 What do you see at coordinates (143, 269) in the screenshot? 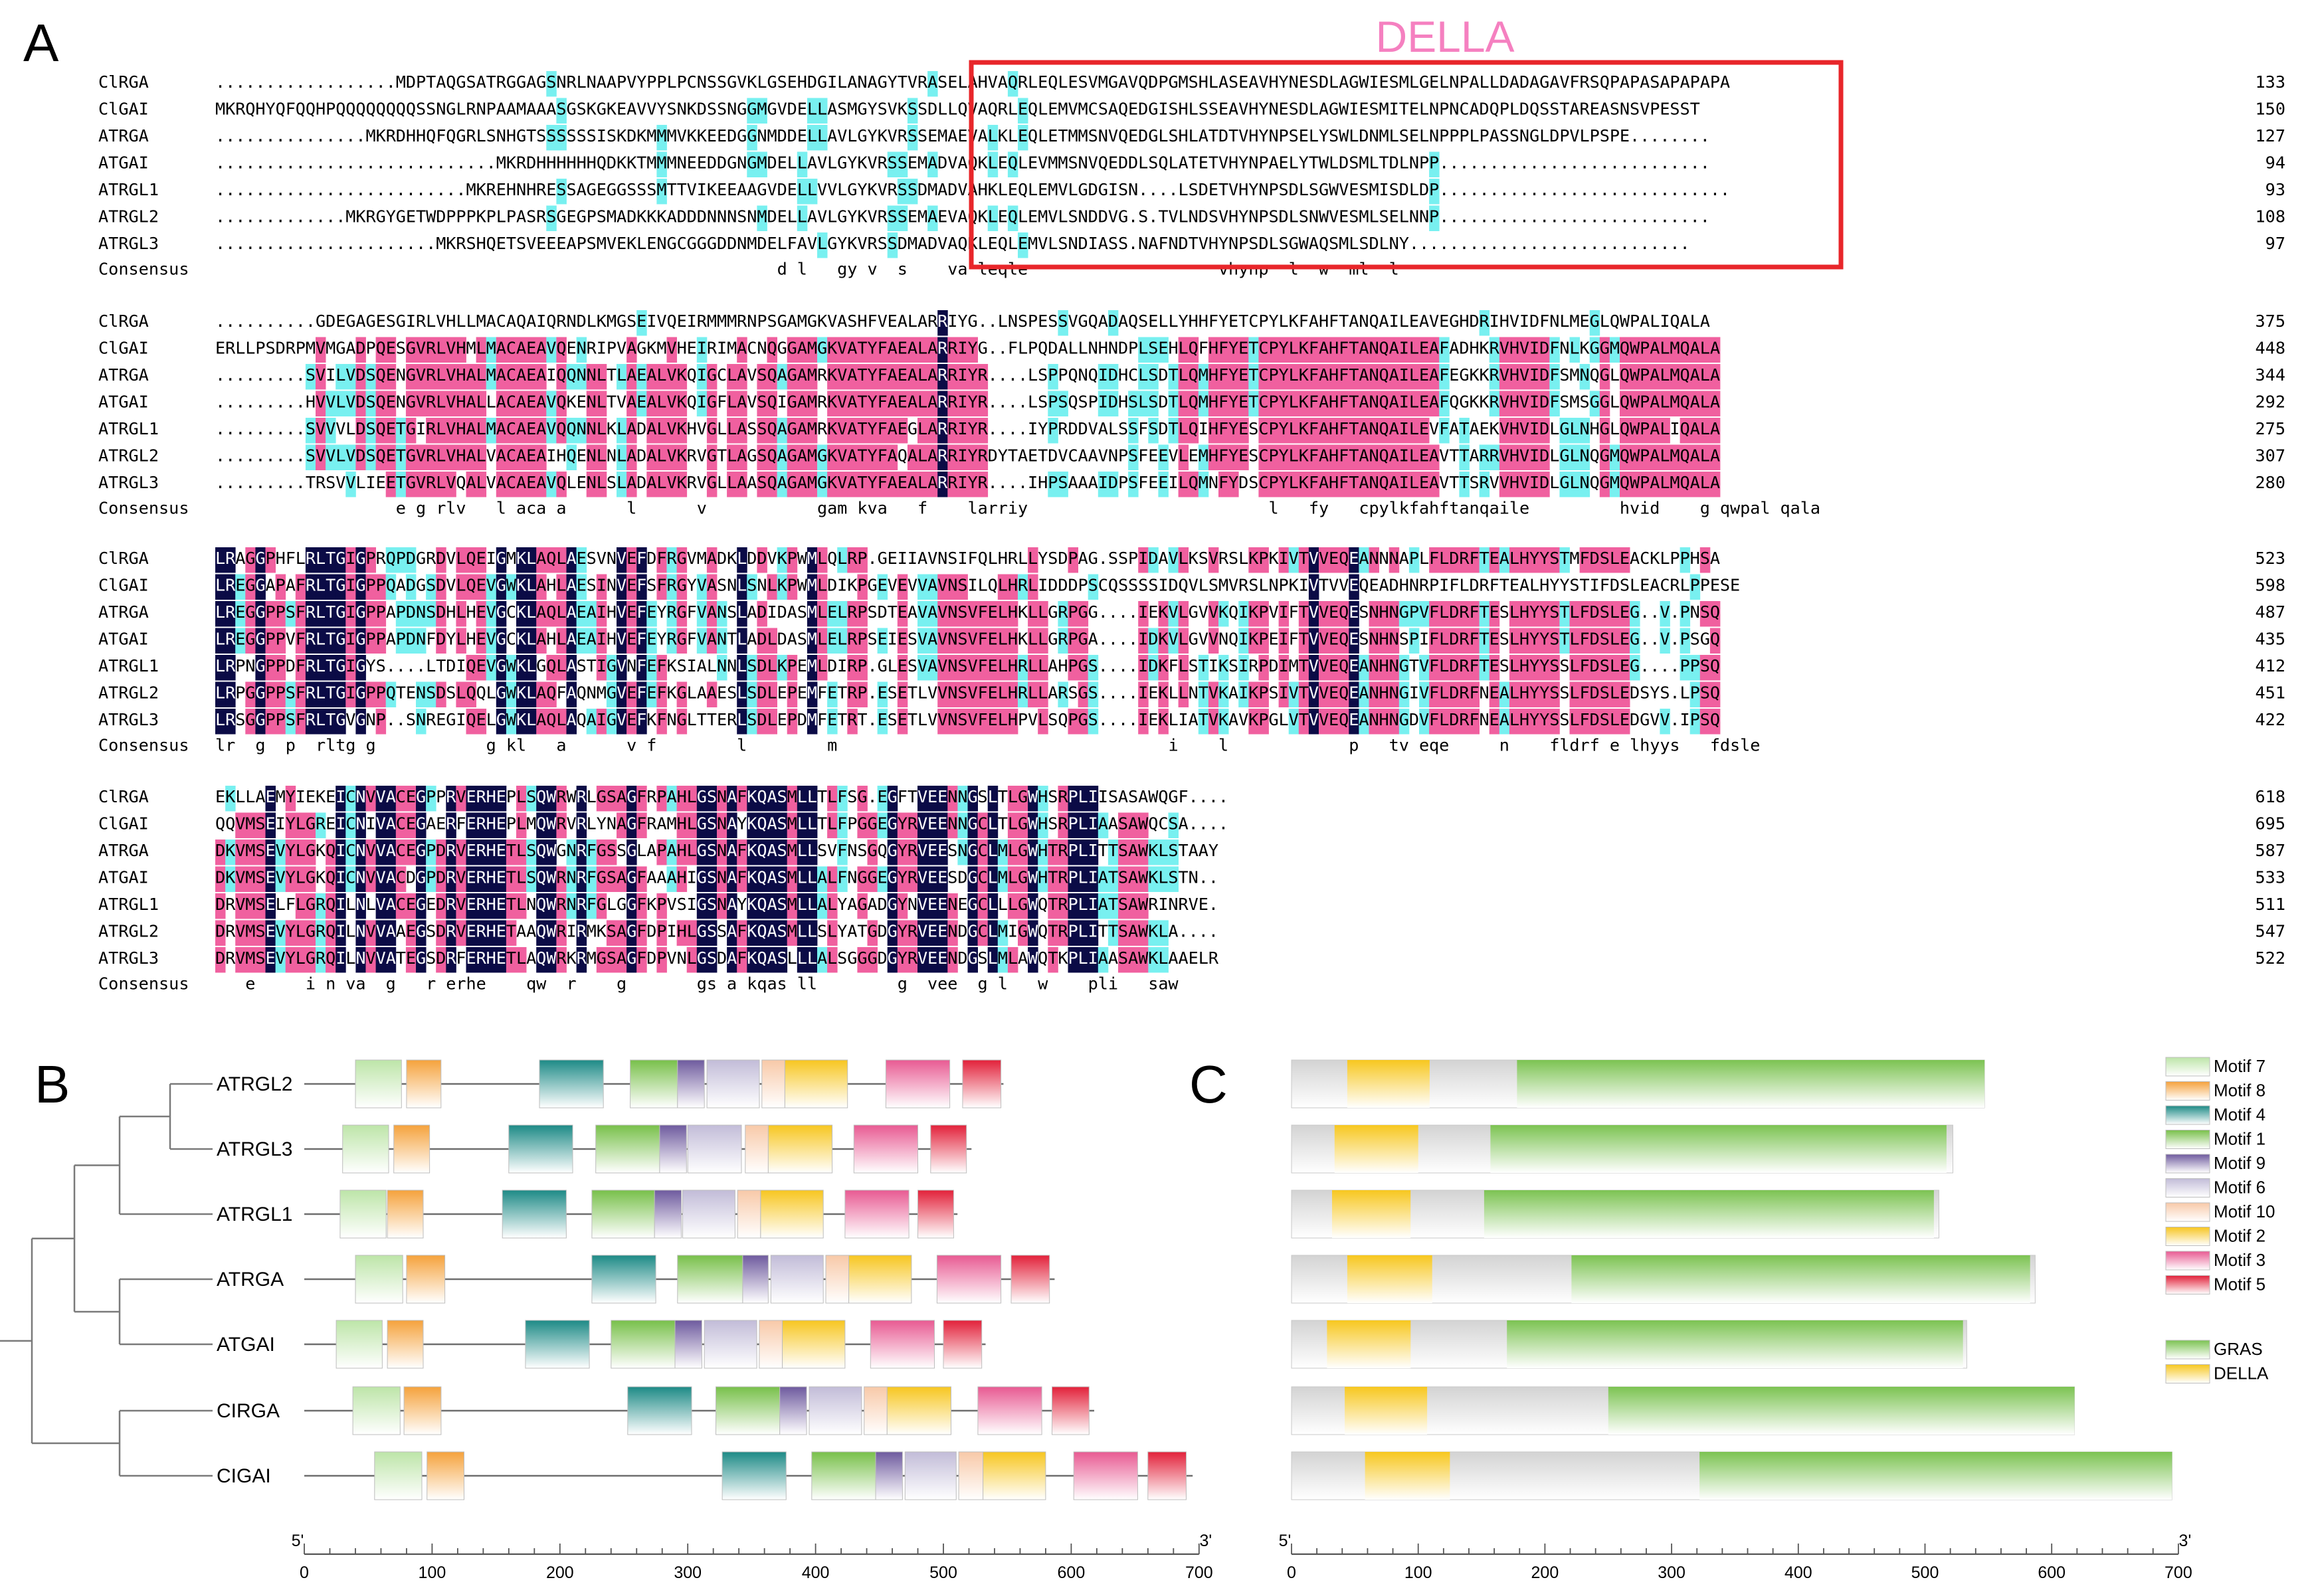
I see `consensus-label: Consensus` at bounding box center [143, 269].